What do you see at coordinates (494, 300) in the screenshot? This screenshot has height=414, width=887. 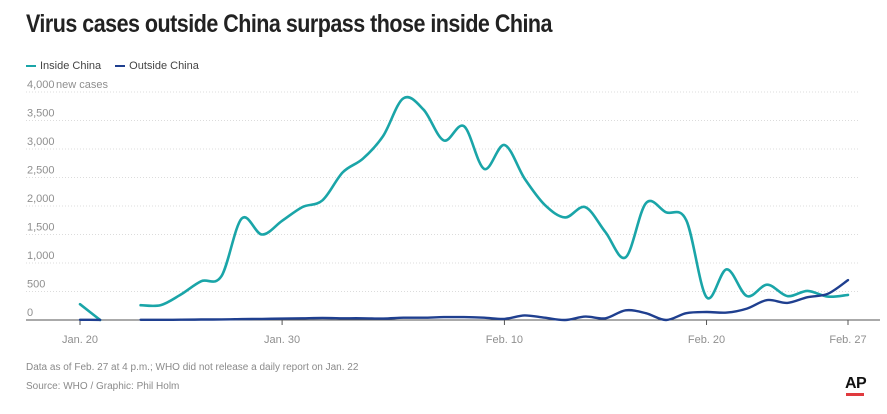 I see `series-line-outside-china` at bounding box center [494, 300].